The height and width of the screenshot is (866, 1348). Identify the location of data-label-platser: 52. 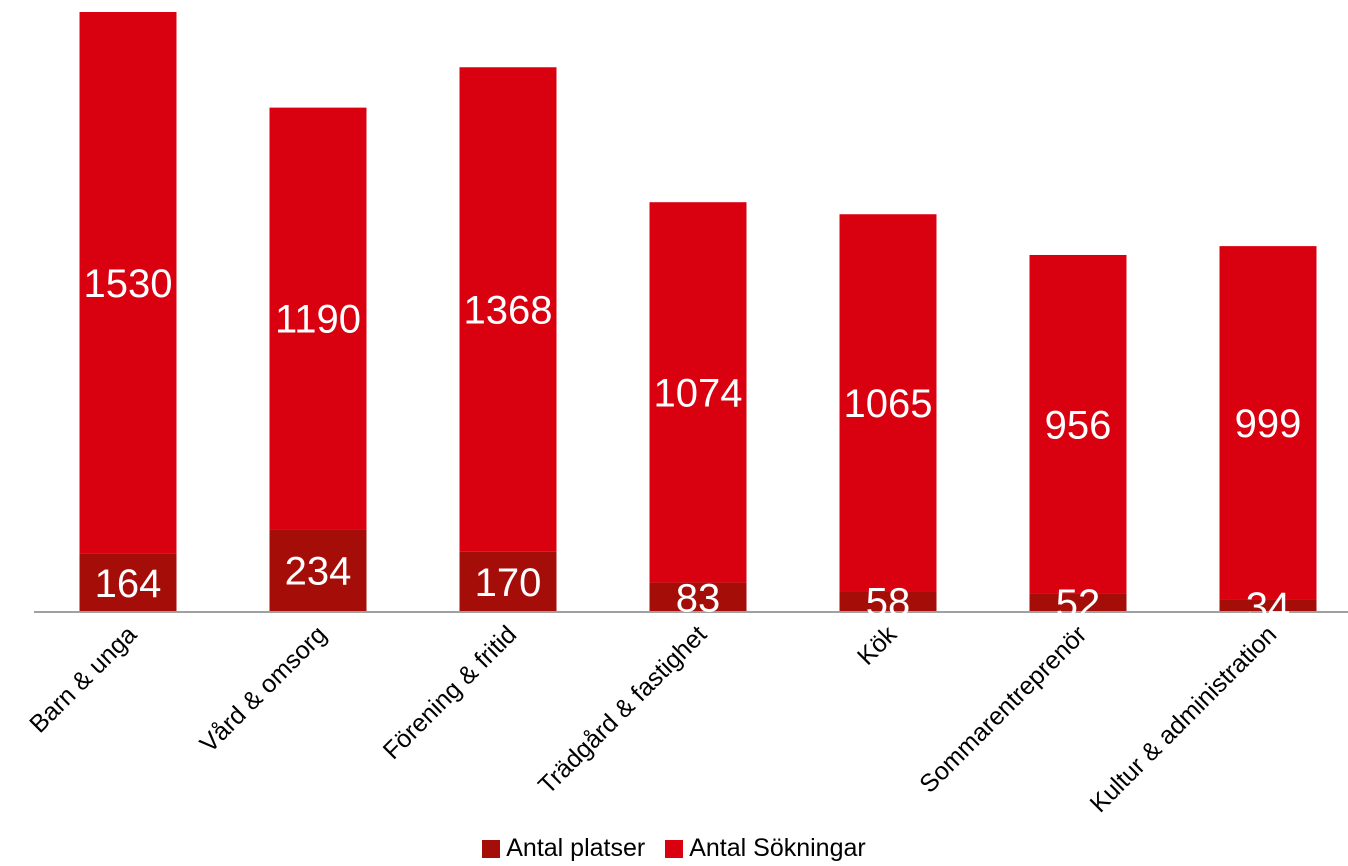
(1078, 604).